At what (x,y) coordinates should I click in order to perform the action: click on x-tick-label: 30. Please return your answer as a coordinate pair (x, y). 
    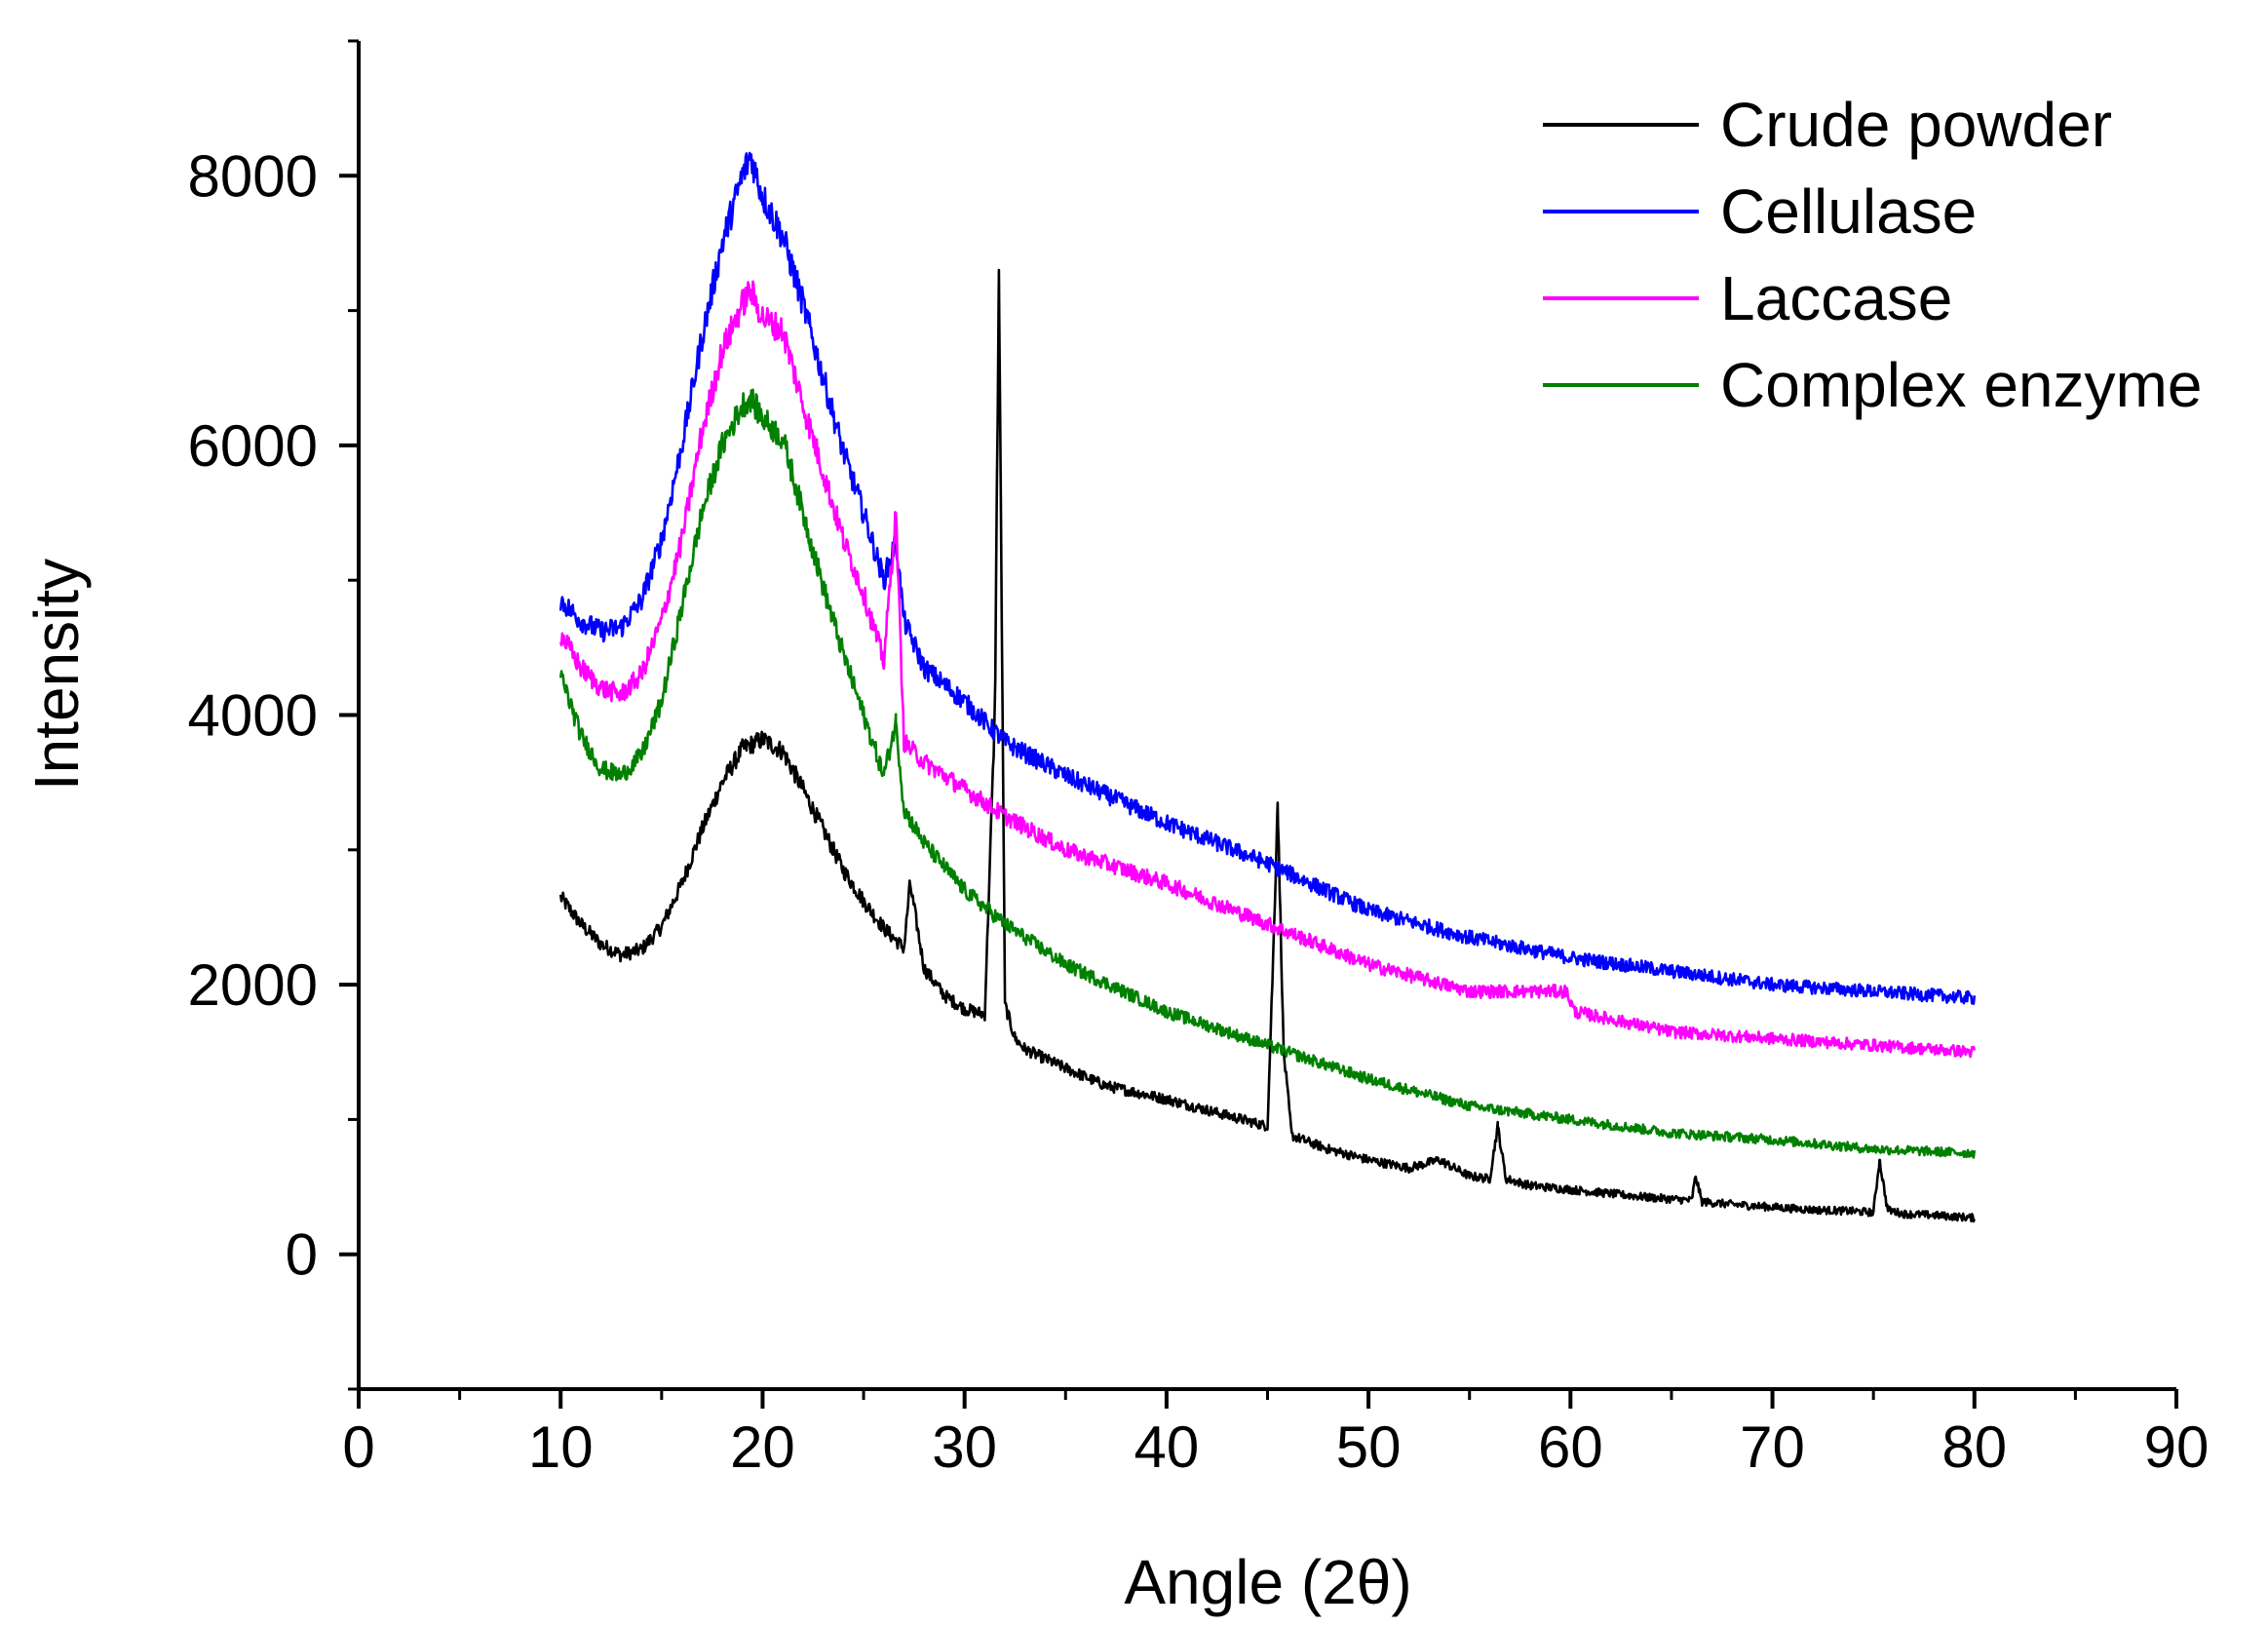
    Looking at the image, I should click on (964, 1447).